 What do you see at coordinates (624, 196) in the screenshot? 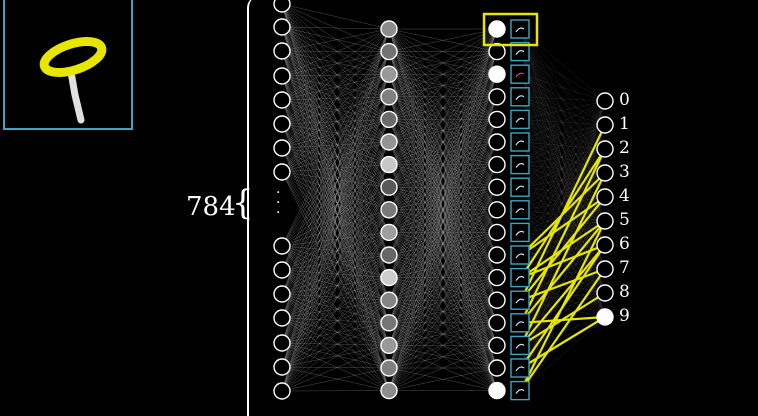
I see `output-label-4: 4` at bounding box center [624, 196].